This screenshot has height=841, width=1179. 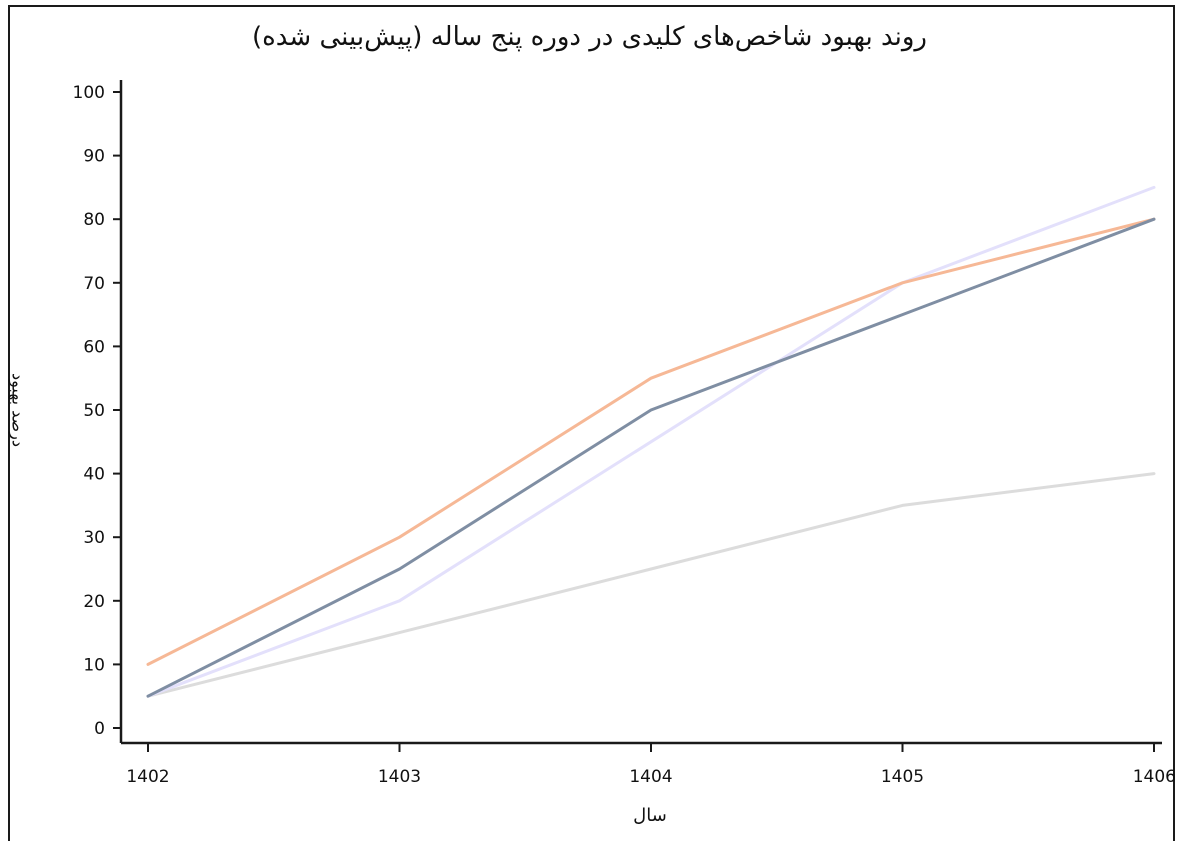 I want to click on y-tick-label: 50, so click(x=94, y=411).